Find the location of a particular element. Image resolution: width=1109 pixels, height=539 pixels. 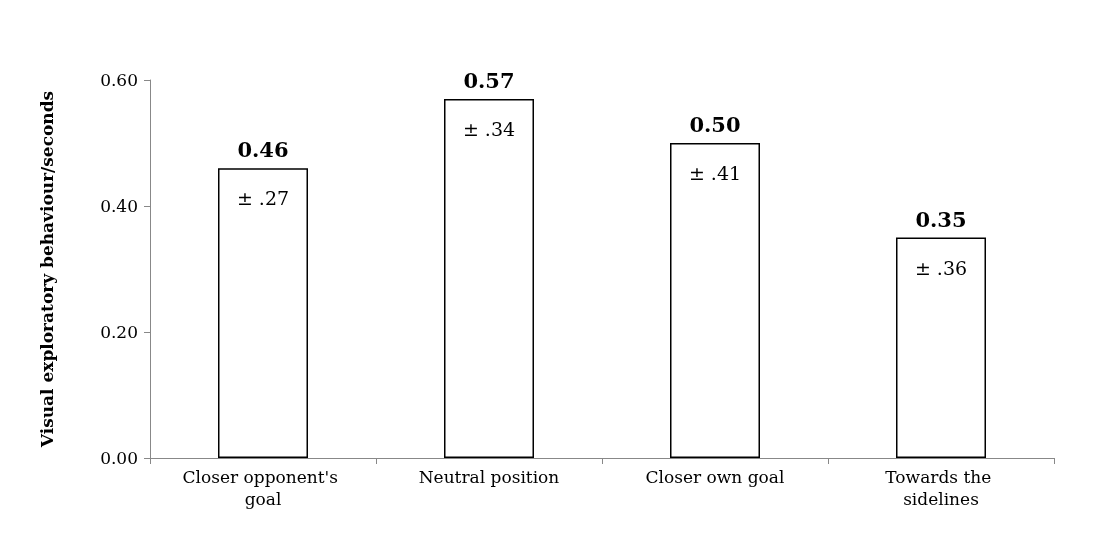

x-tick-label: Closer own goal is located at coordinates (715, 477).